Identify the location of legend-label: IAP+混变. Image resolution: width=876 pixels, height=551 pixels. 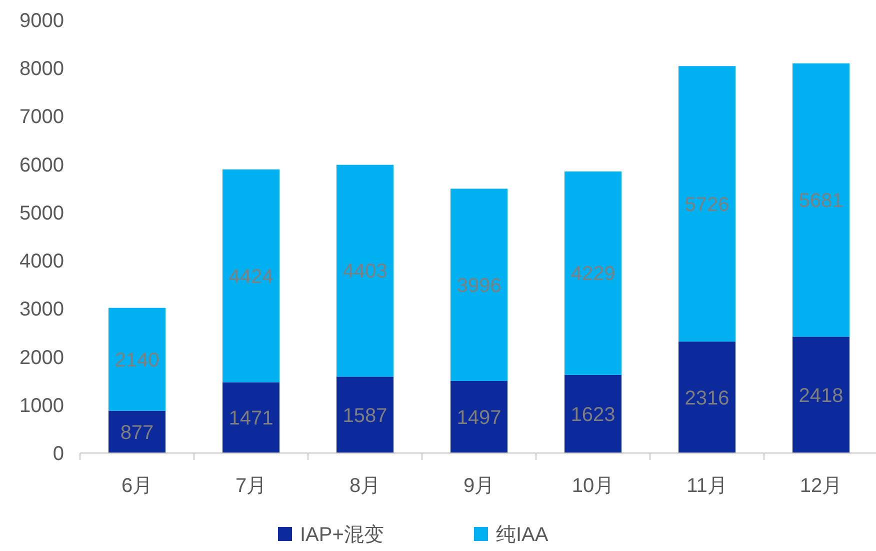
(342, 535).